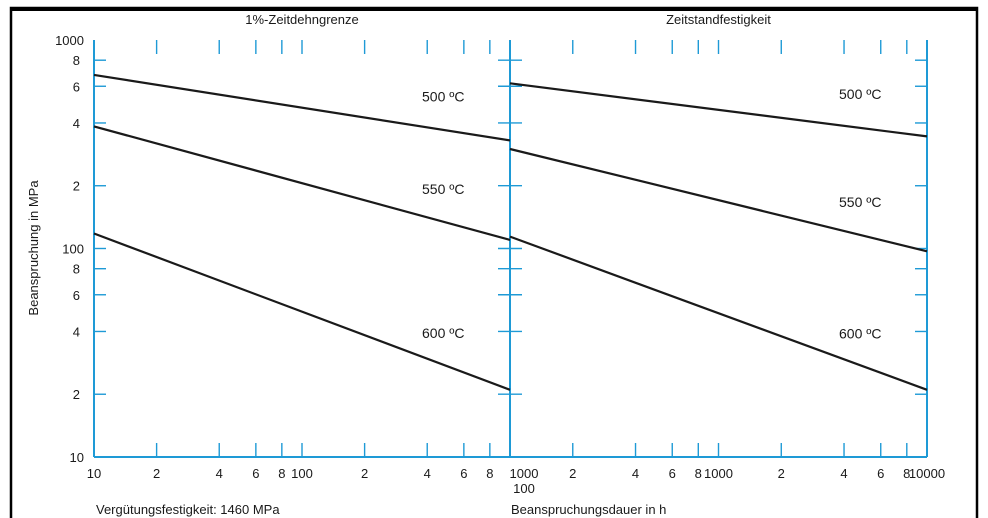  What do you see at coordinates (302, 473) in the screenshot?
I see `panel-1-x-tick-label: 100` at bounding box center [302, 473].